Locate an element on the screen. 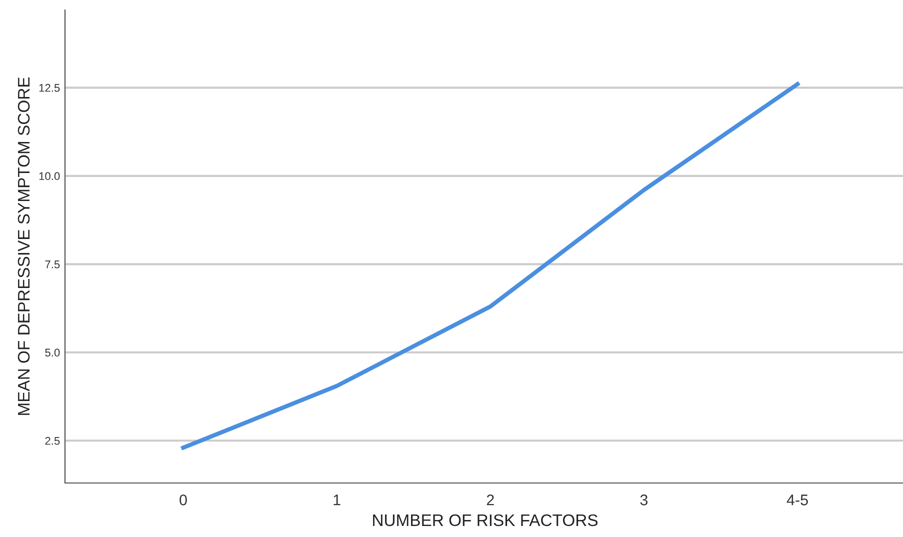 This screenshot has height=537, width=903. y-tick-label: 7.5 is located at coordinates (52, 264).